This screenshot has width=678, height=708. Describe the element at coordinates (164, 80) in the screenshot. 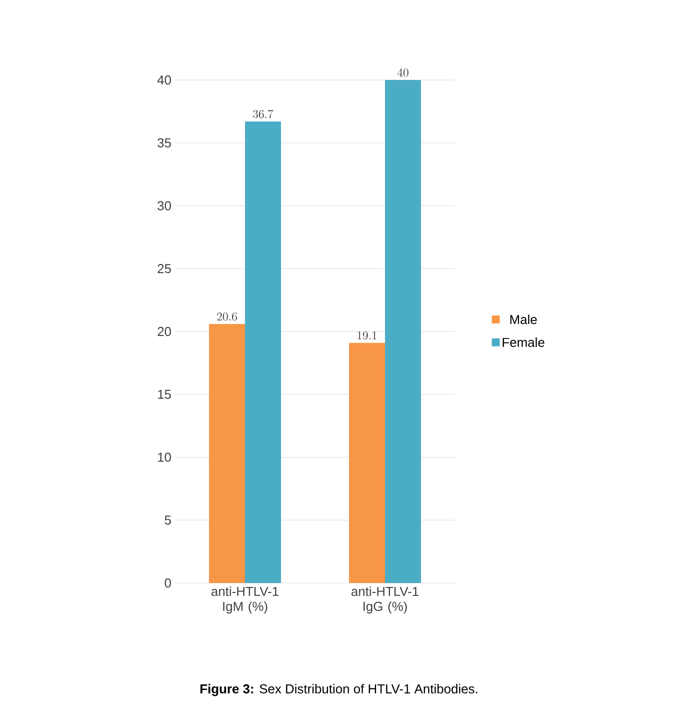

I see `y-tick-label: 40` at that location.